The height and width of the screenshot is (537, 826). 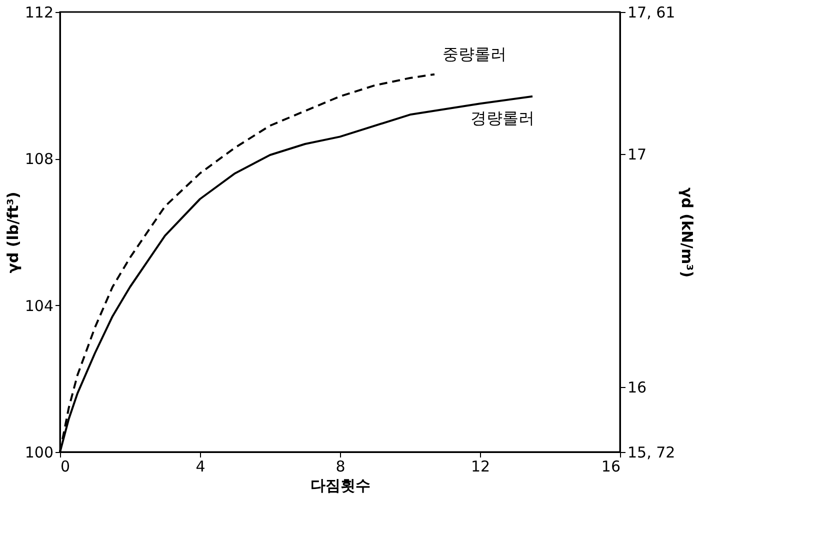 I want to click on y-tick-label: 100, so click(x=39, y=453).